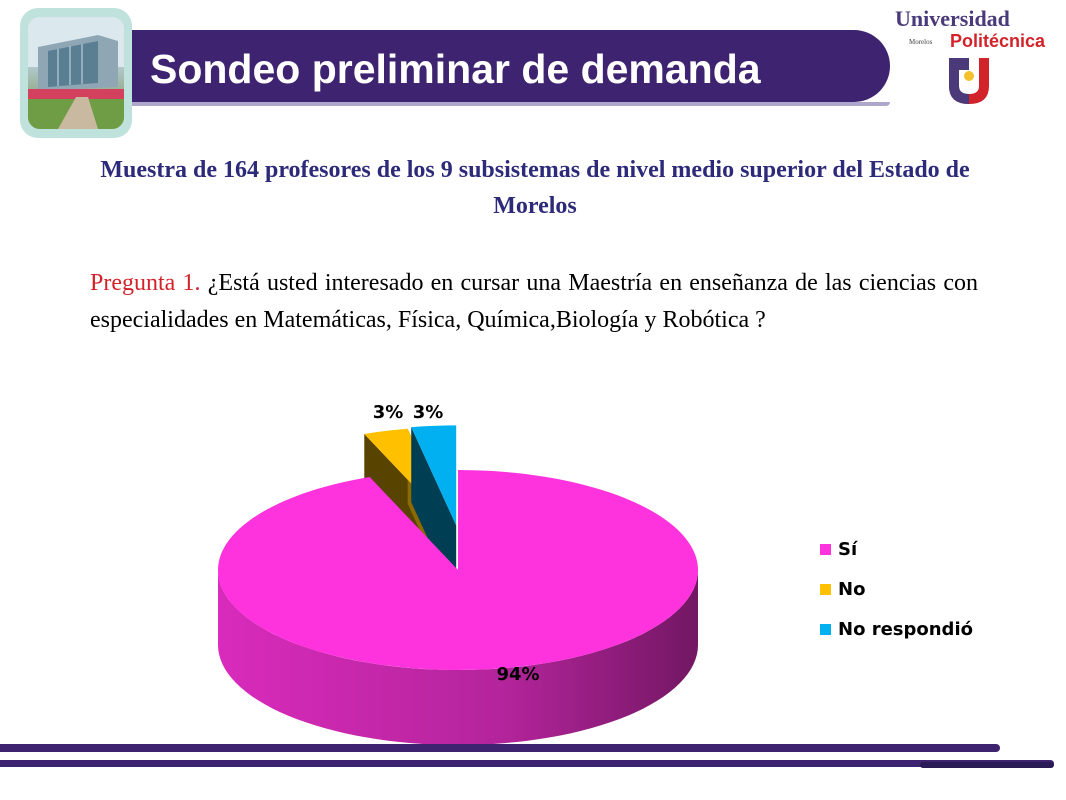 This screenshot has width=1066, height=800. What do you see at coordinates (455, 69) in the screenshot?
I see `page-title: Sondeo preliminar de demanda` at bounding box center [455, 69].